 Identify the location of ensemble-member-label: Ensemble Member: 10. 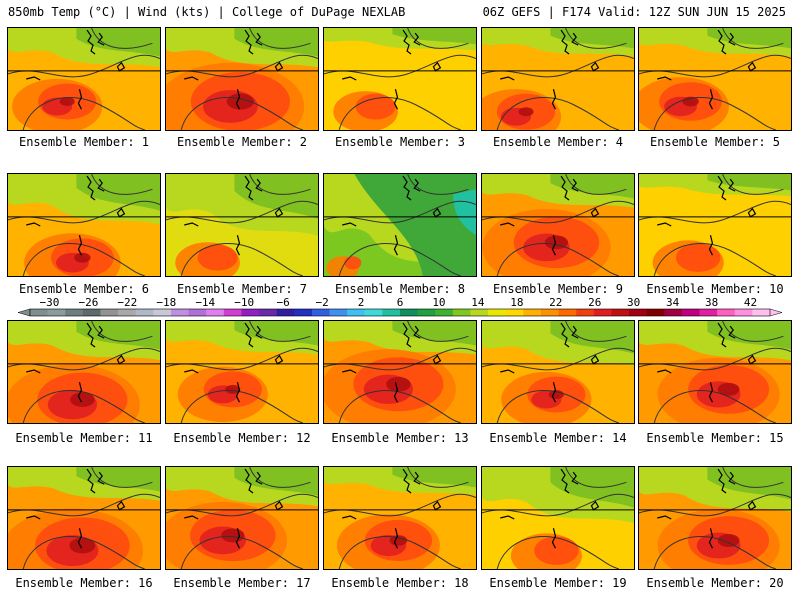
(715, 289).